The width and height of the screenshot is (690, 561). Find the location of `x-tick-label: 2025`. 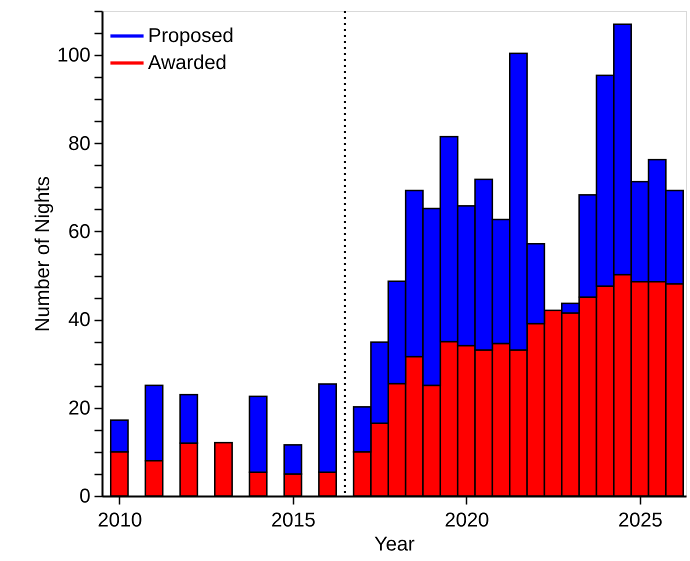

x-tick-label: 2025 is located at coordinates (640, 521).